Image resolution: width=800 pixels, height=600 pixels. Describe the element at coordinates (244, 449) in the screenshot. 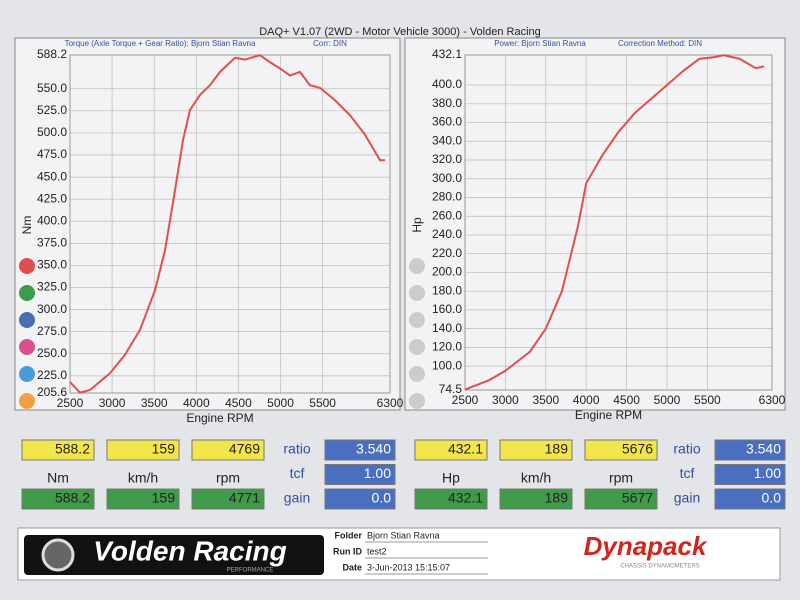

I see `readout-top: 4769` at that location.